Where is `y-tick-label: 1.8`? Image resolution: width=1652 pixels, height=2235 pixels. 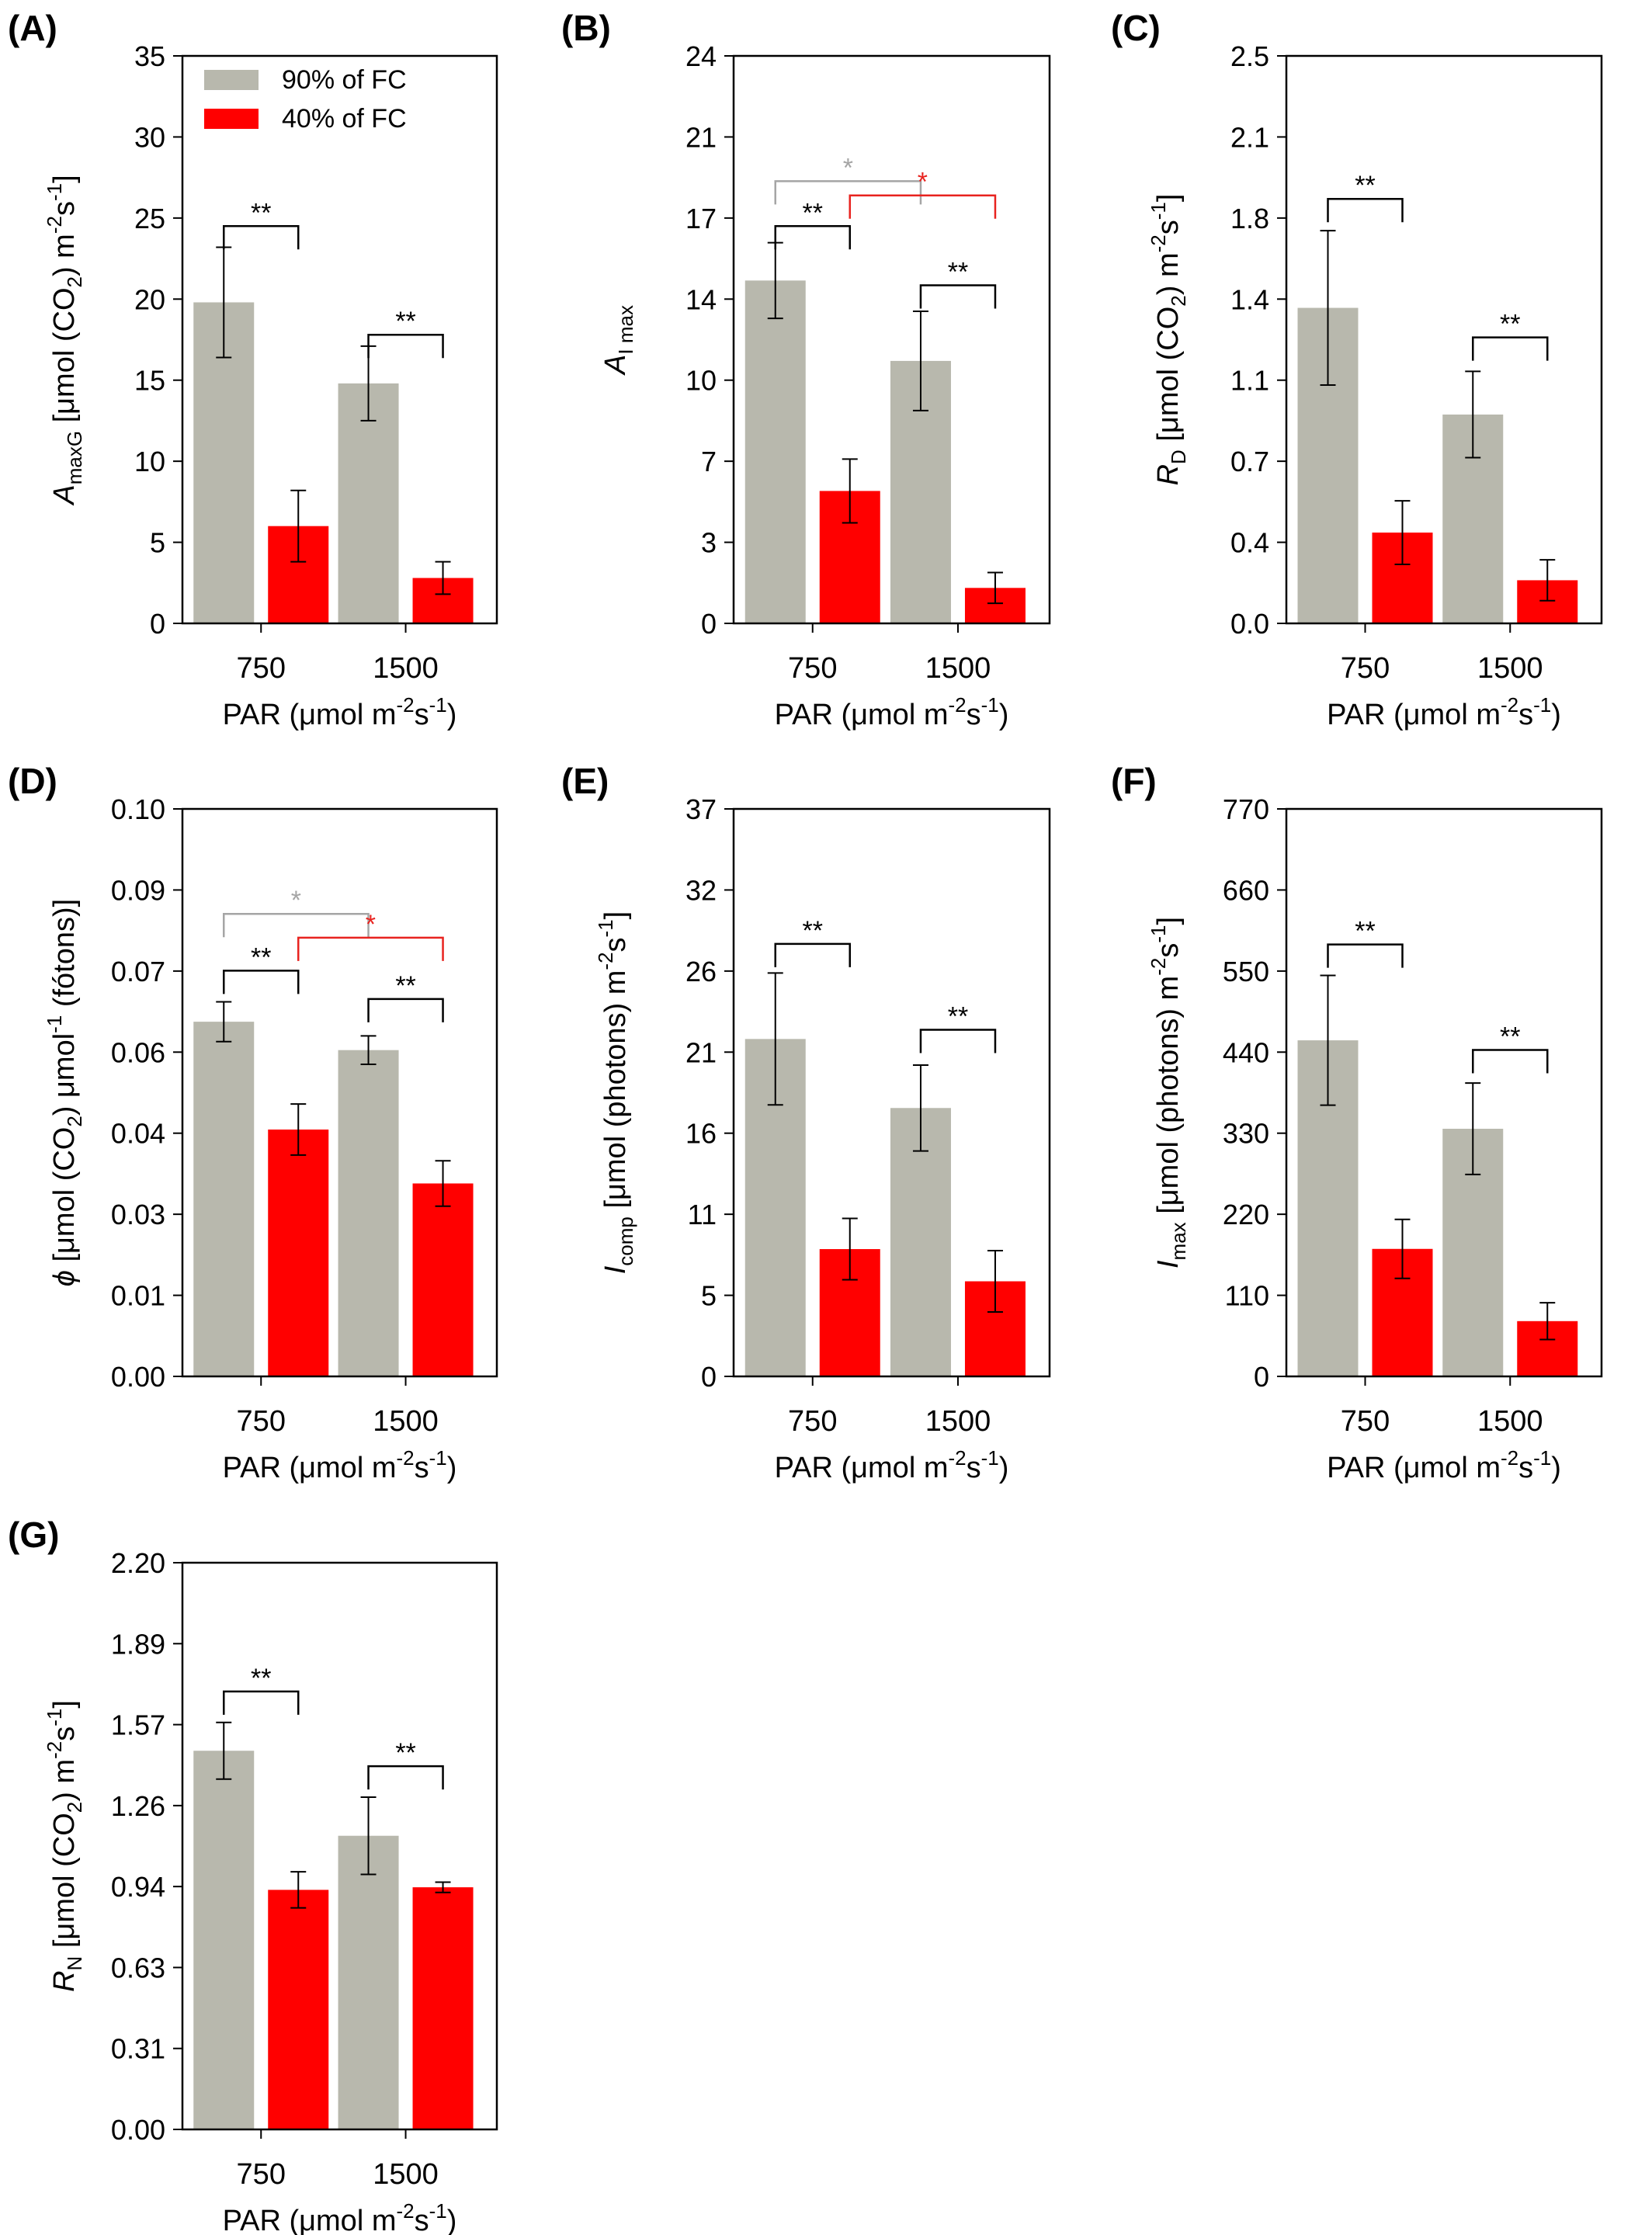
y-tick-label: 1.8 is located at coordinates (1249, 218).